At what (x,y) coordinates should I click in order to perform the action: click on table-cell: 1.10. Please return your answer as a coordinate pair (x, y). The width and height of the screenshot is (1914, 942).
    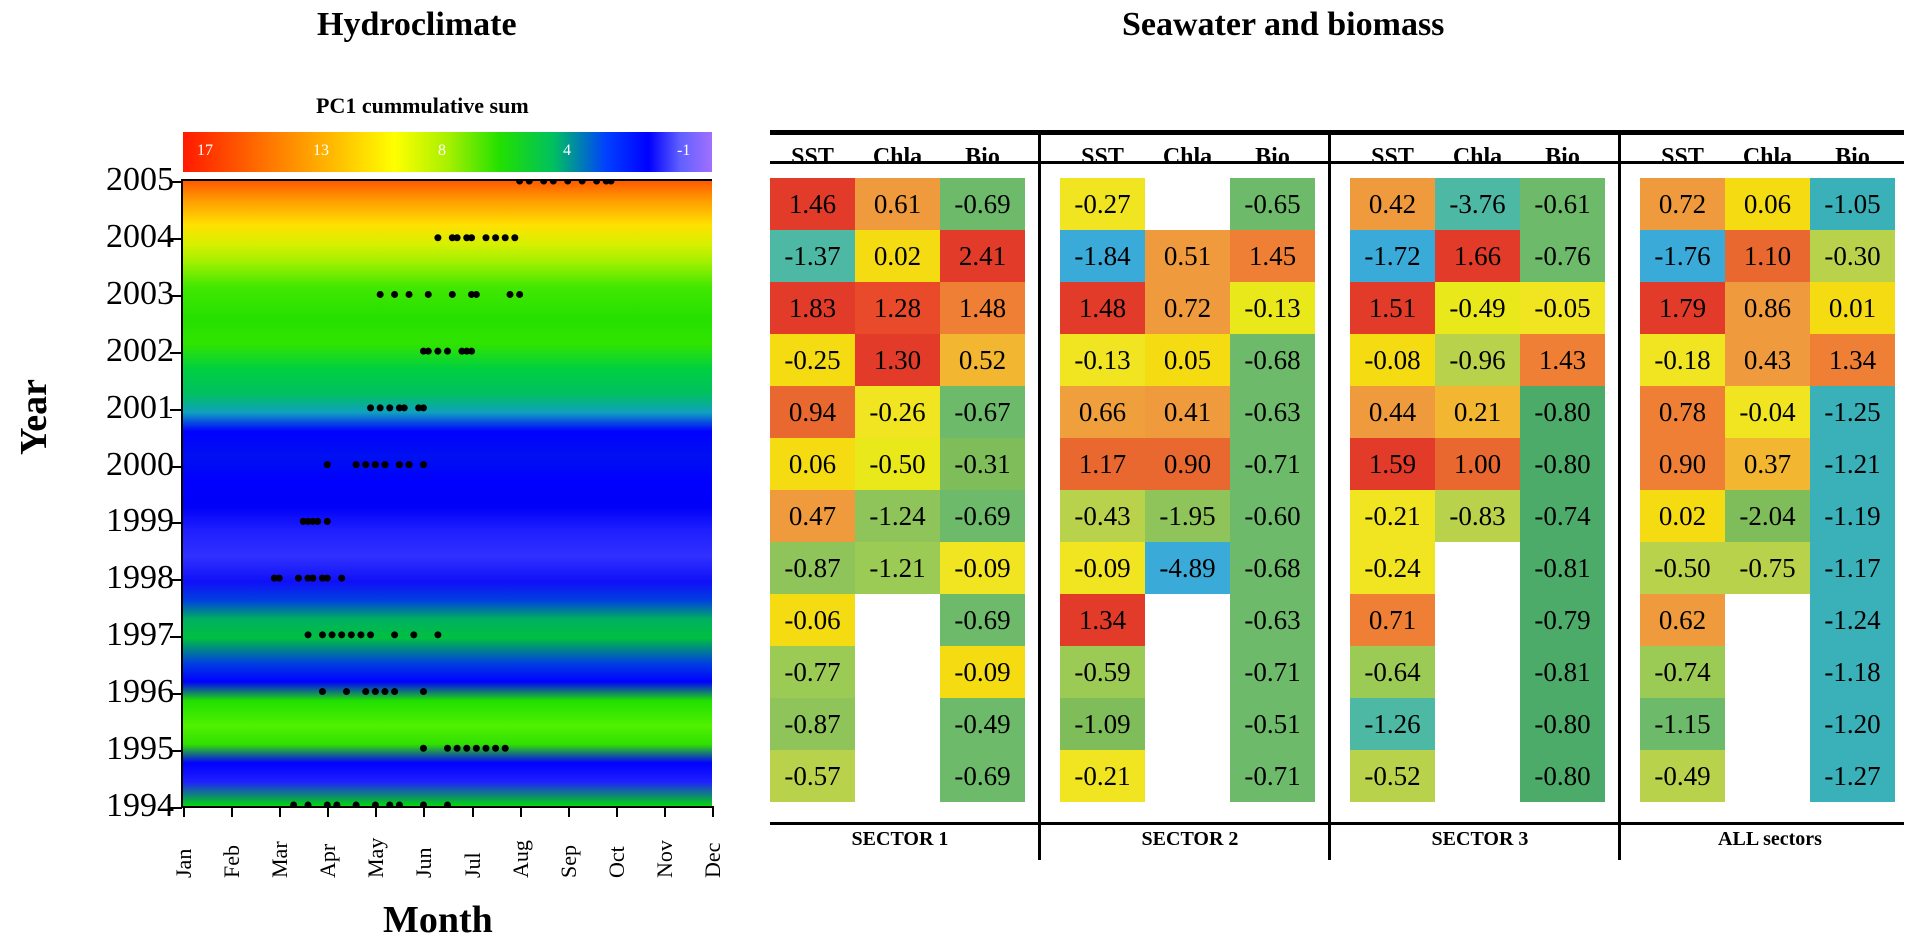
    Looking at the image, I should click on (1767, 256).